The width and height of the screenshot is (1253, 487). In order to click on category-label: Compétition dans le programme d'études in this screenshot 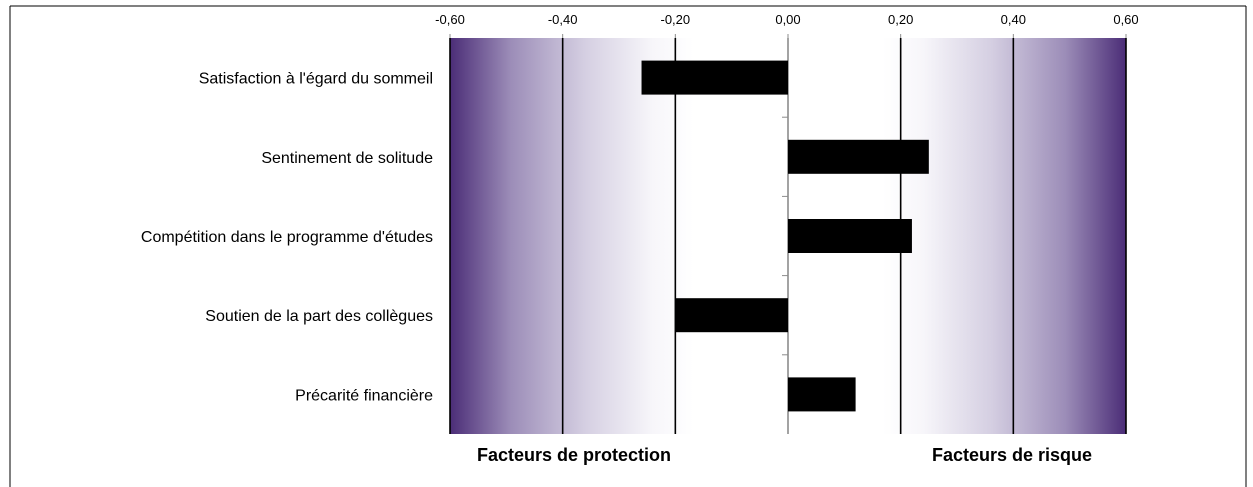, I will do `click(287, 237)`.